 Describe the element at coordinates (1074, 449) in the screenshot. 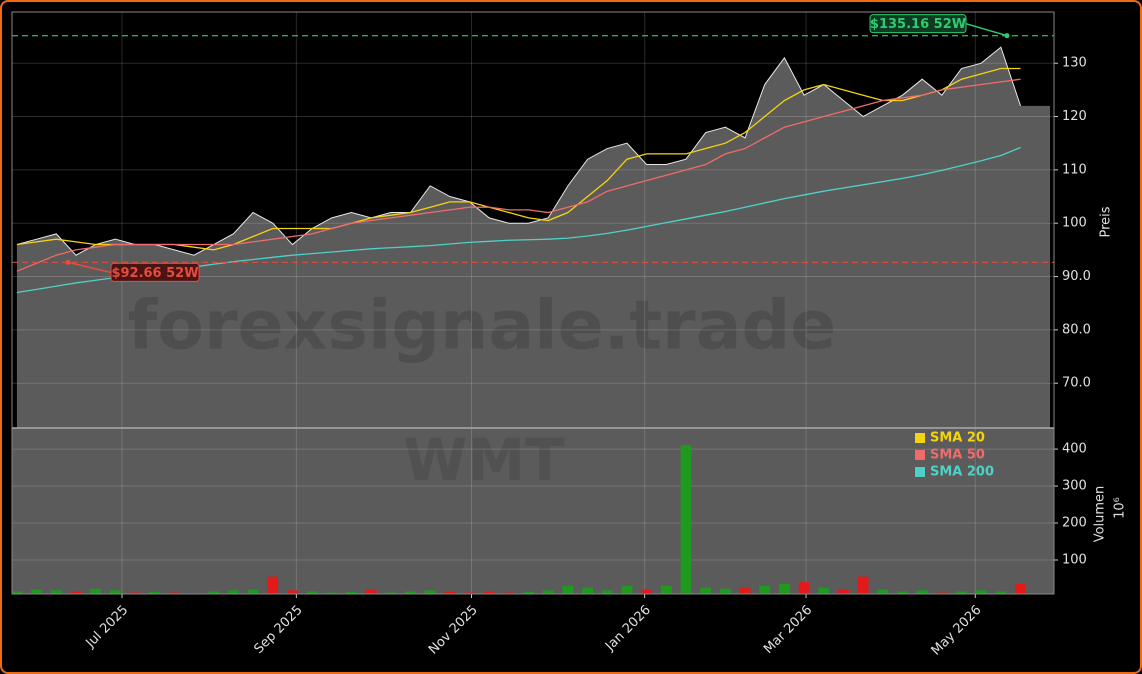

I see `y-tick-label: 400` at that location.